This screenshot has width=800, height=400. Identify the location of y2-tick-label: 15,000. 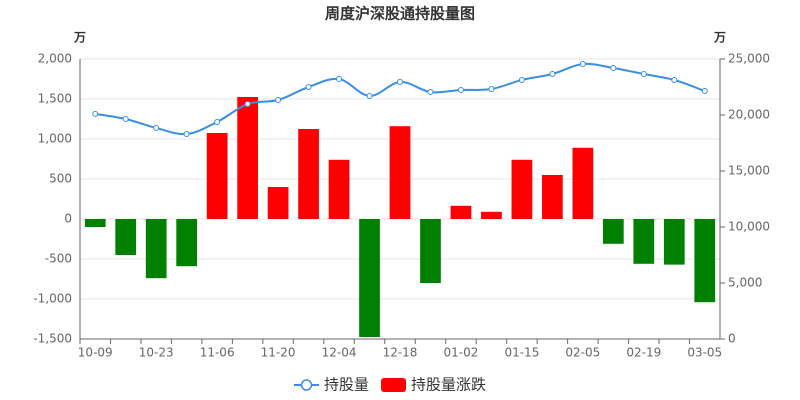
(749, 171).